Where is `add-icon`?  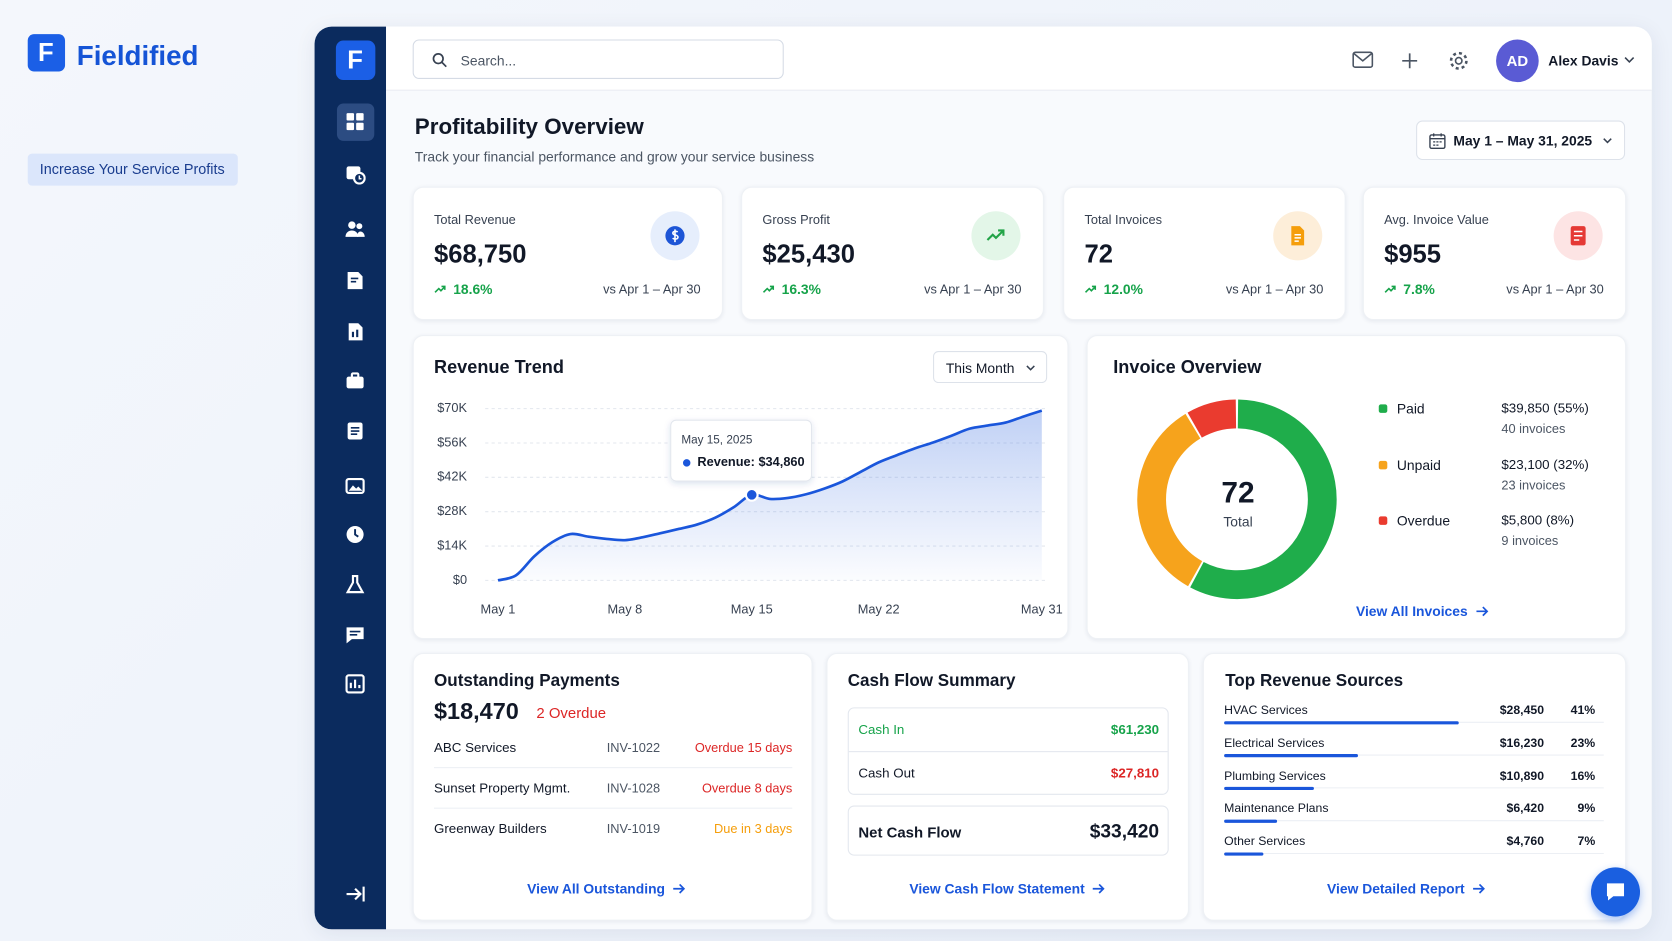 add-icon is located at coordinates (1409, 60).